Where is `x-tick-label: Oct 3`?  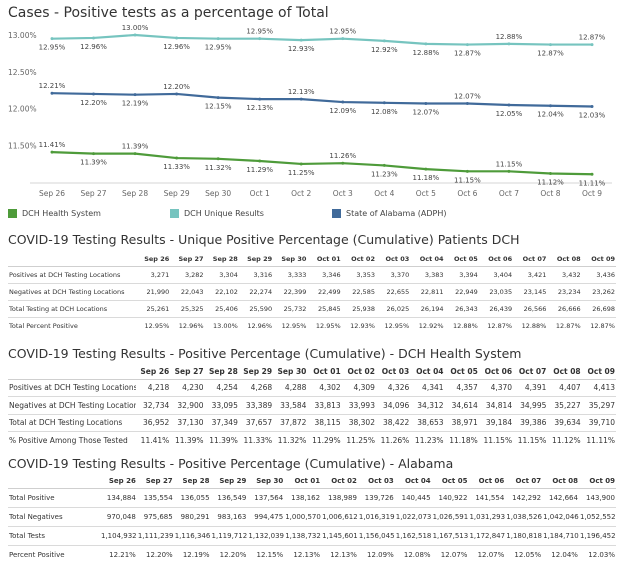 x-tick-label: Oct 3 is located at coordinates (343, 193).